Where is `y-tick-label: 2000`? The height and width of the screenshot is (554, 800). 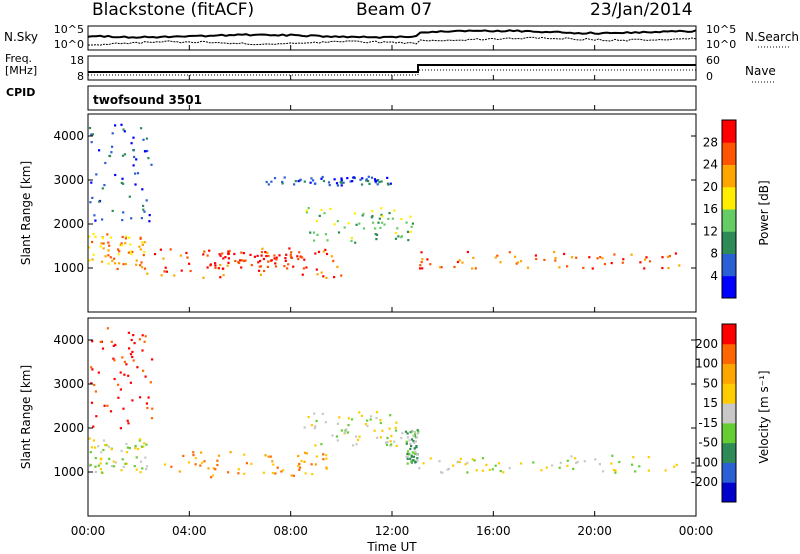
y-tick-label: 2000 is located at coordinates (68, 428).